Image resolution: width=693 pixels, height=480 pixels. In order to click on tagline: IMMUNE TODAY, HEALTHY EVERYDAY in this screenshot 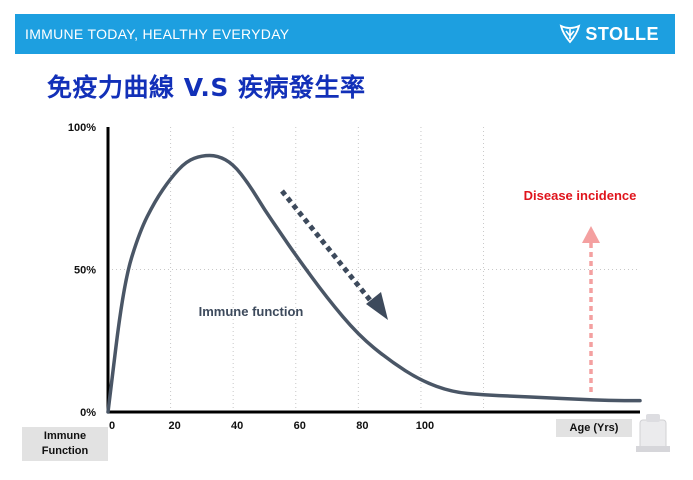, I will do `click(157, 34)`.